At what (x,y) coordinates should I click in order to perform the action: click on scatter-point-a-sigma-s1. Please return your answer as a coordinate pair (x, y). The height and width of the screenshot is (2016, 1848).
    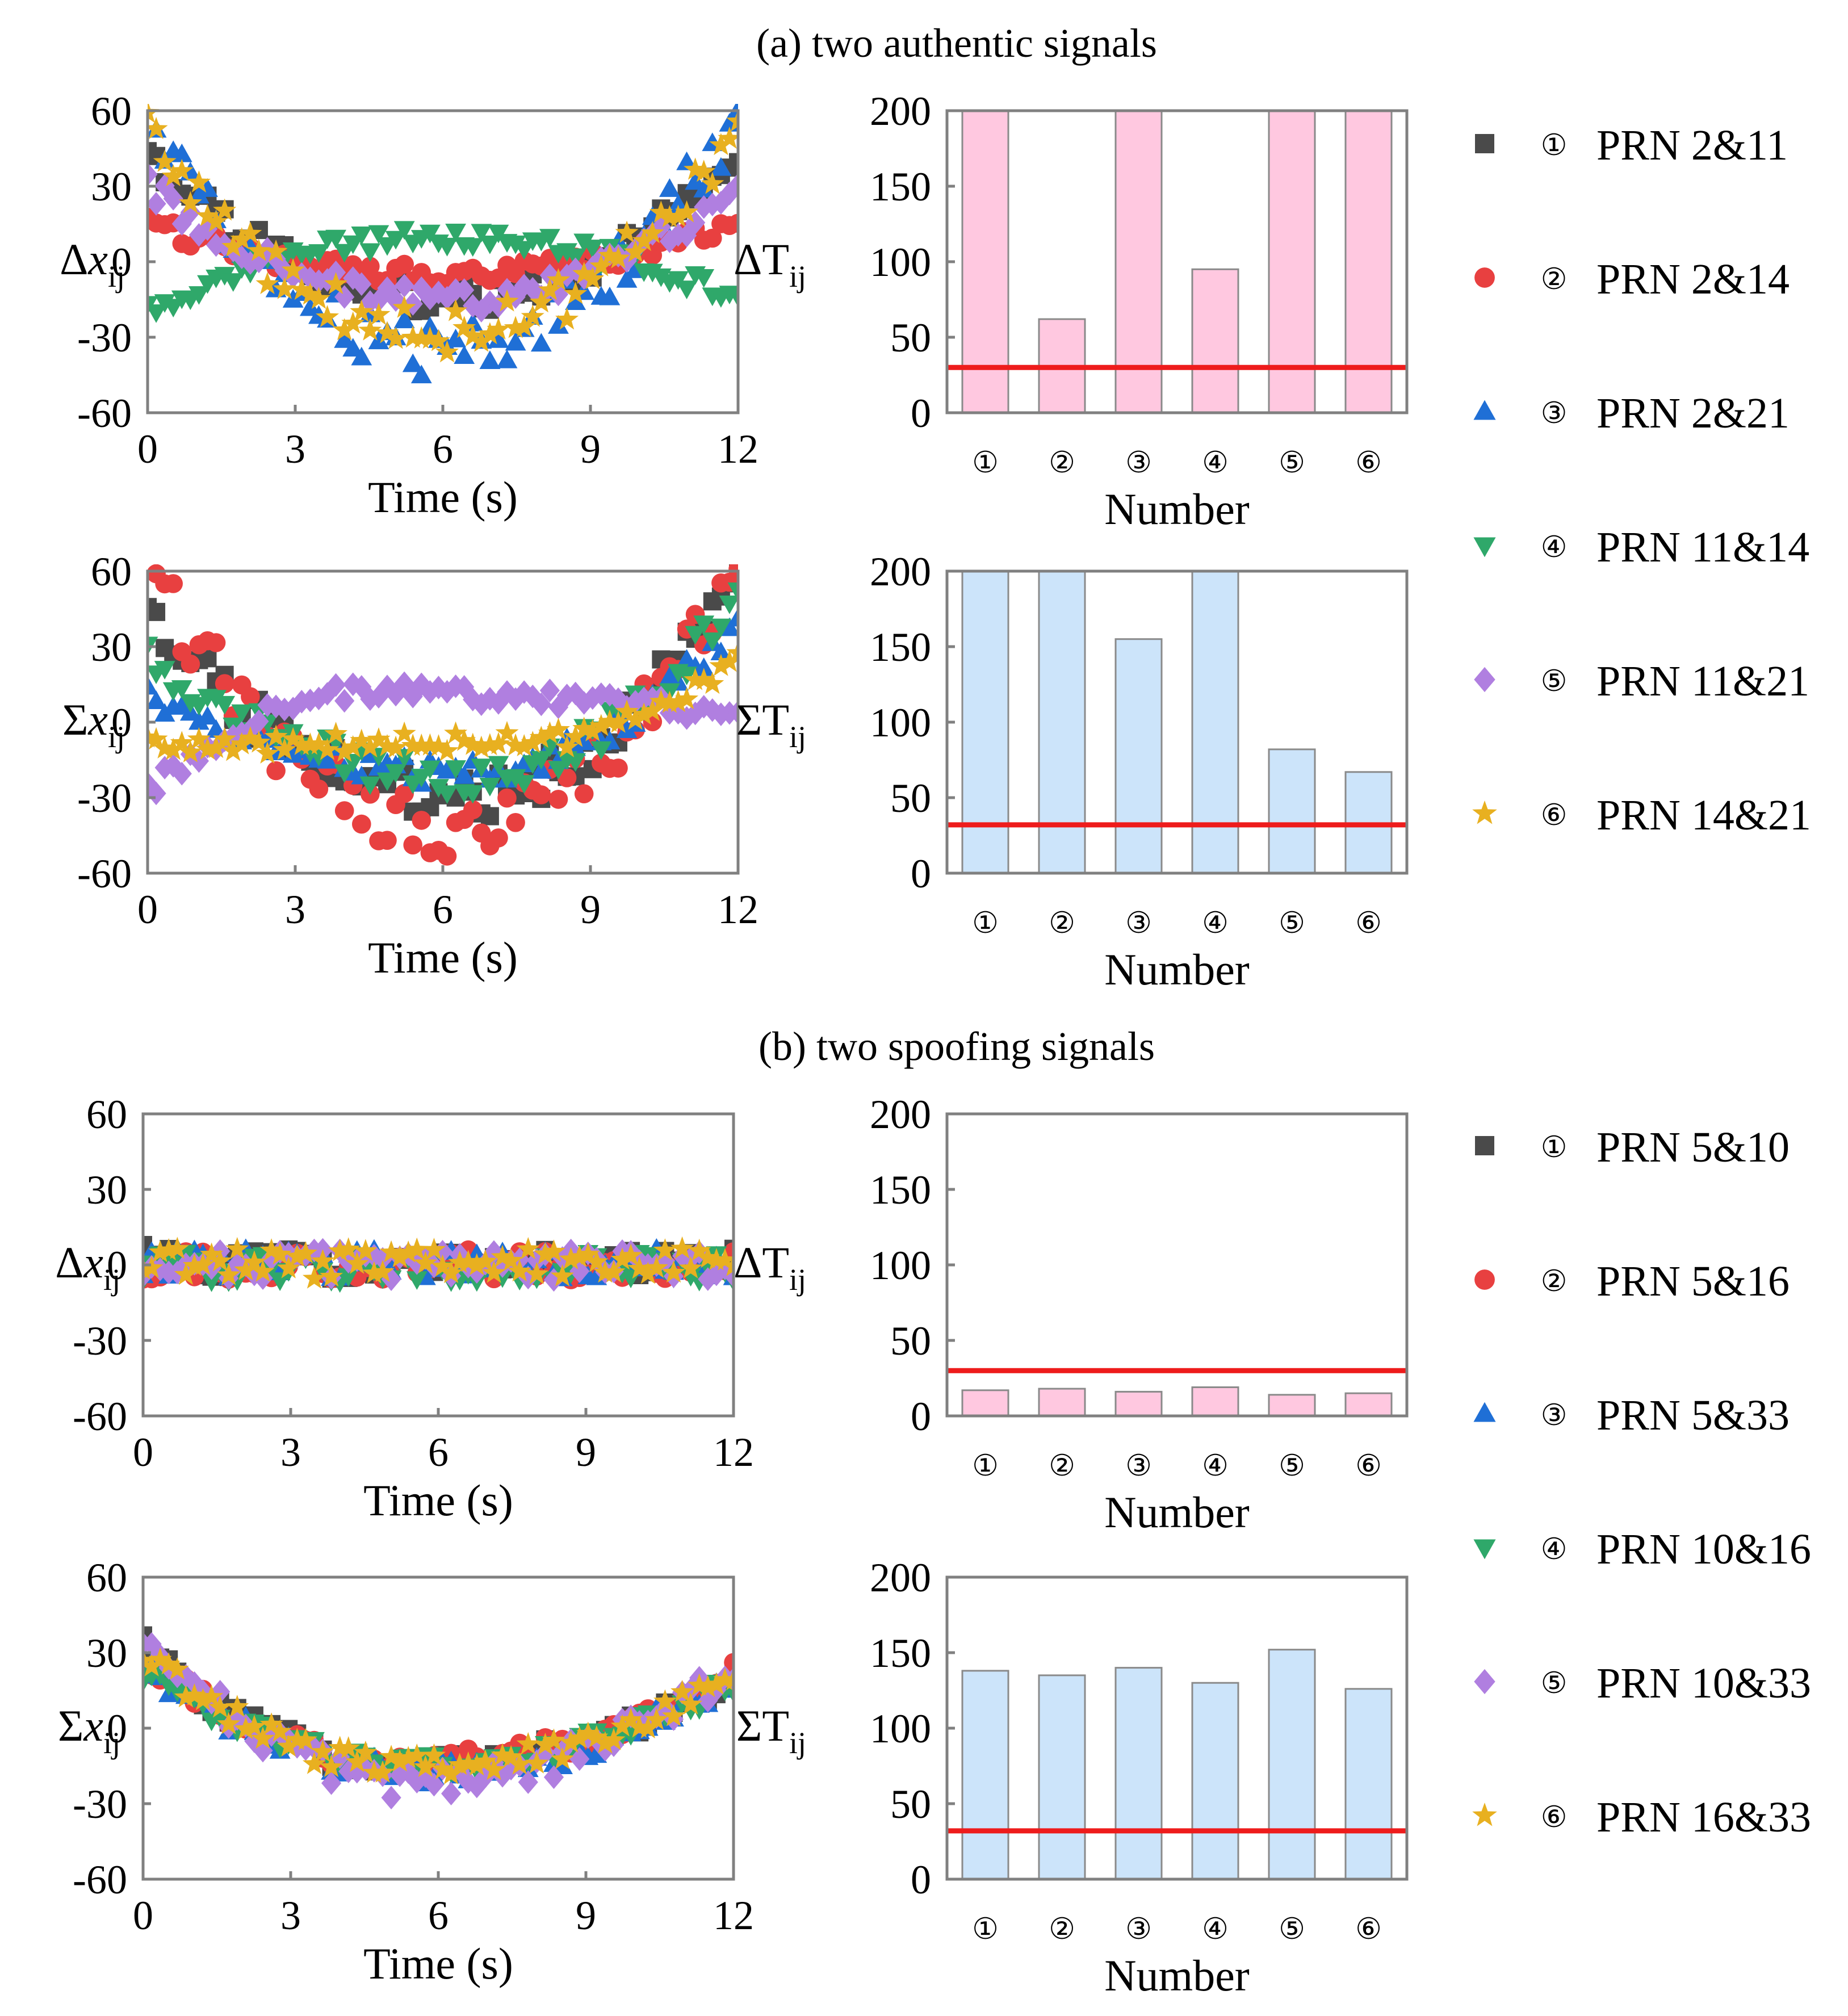
    Looking at the image, I should click on (157, 611).